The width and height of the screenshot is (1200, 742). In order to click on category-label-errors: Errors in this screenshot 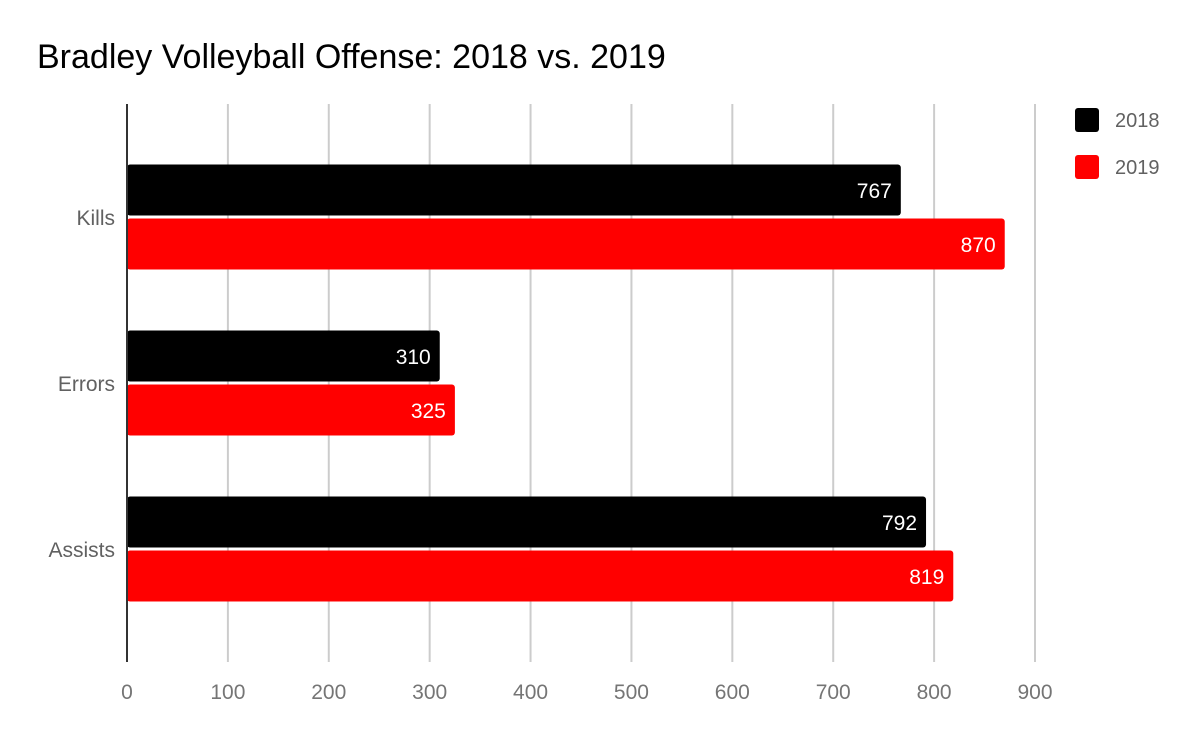, I will do `click(86, 384)`.